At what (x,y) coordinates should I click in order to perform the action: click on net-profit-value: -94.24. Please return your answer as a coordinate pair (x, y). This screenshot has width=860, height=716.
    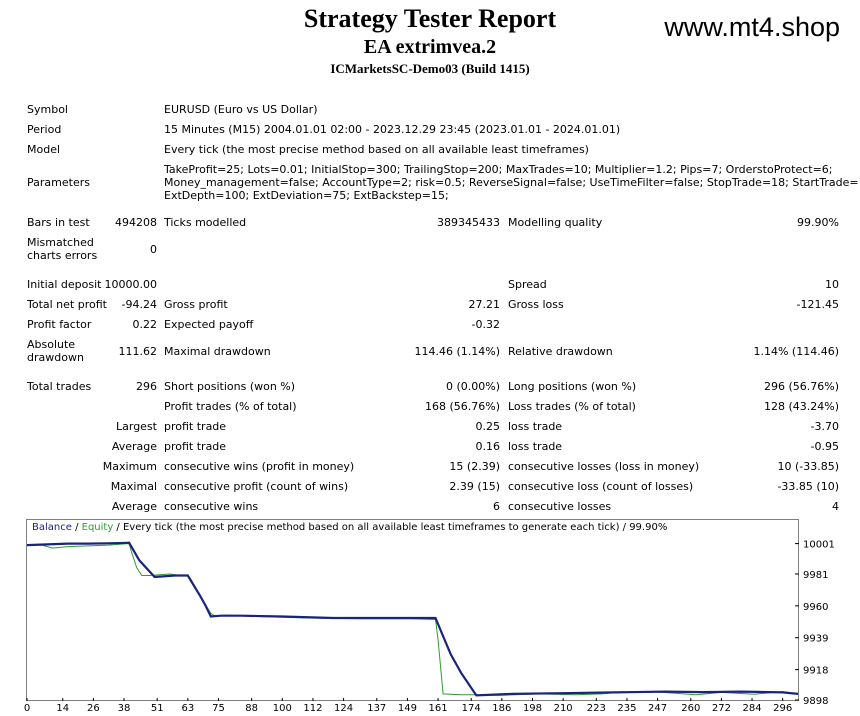
    Looking at the image, I should click on (139, 304).